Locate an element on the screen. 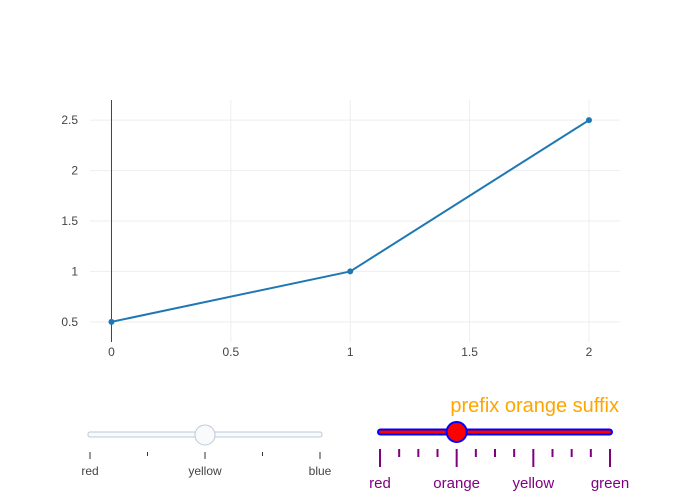  slider-left-handle is located at coordinates (205, 435).